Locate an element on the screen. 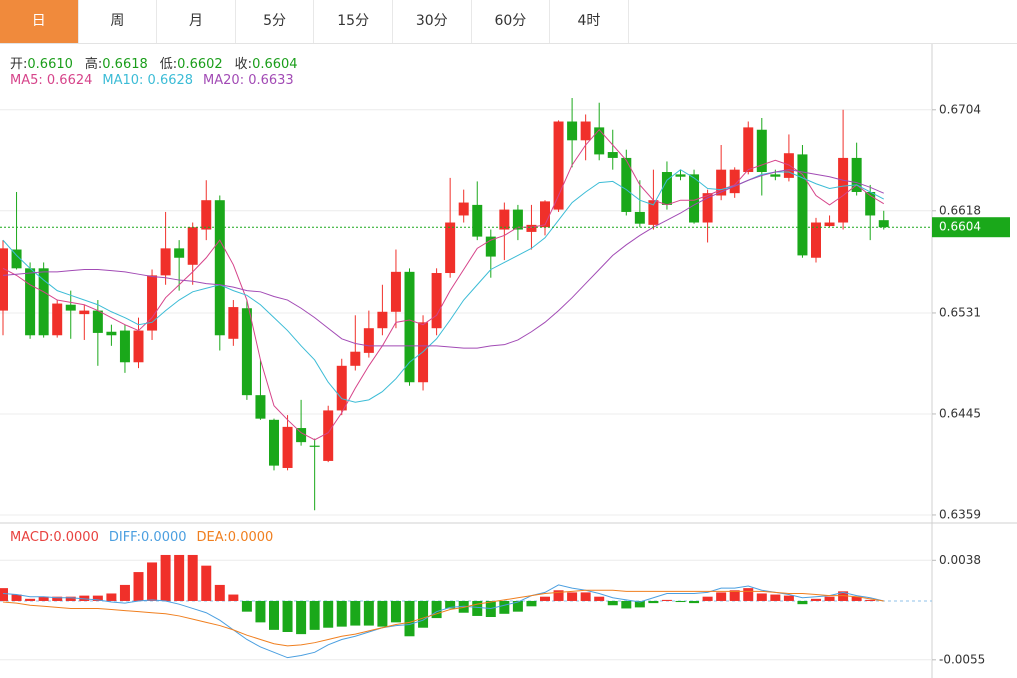 The image size is (1017, 678). legend-entry: DEA:0.0000 is located at coordinates (235, 537).